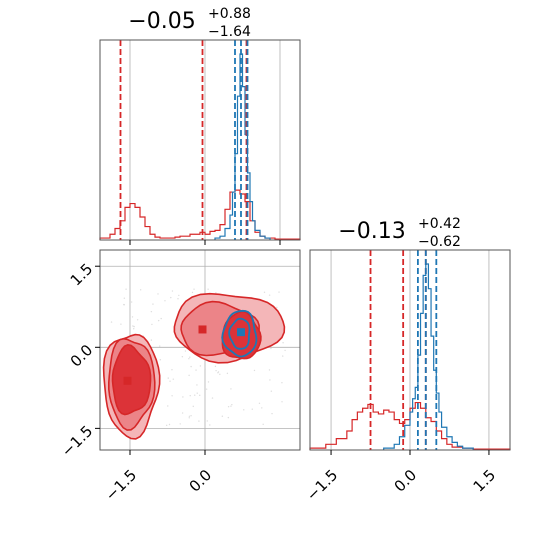 This screenshot has height=550, width=550. I want to click on contour-ytick-label-2: 1.5, so click(82, 275).